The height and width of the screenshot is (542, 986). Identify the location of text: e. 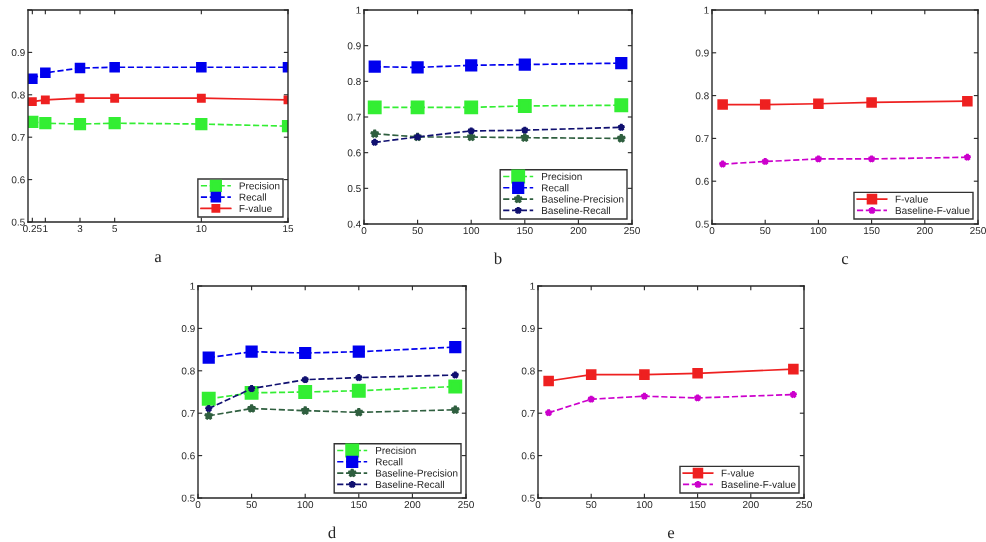
(671, 534).